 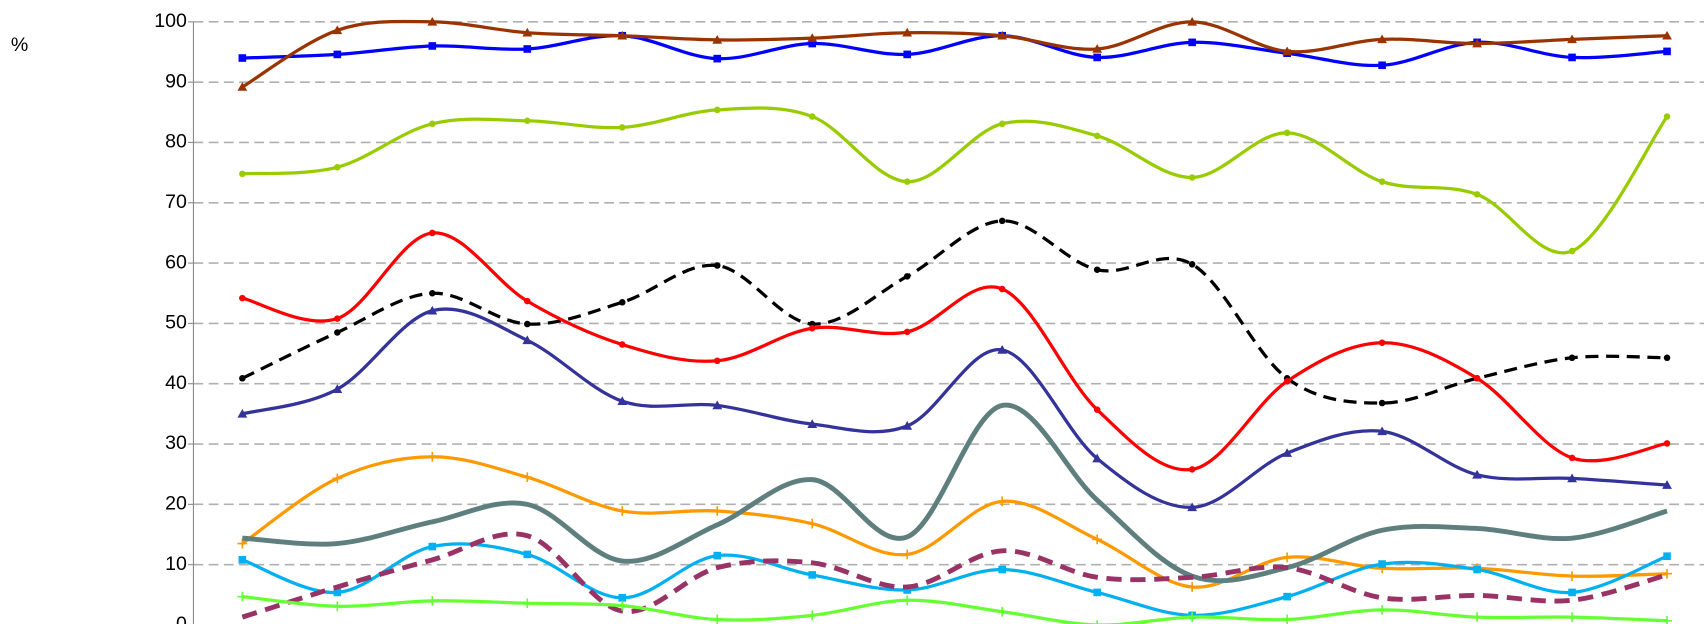 I want to click on y-tick-label: 70, so click(x=176, y=202).